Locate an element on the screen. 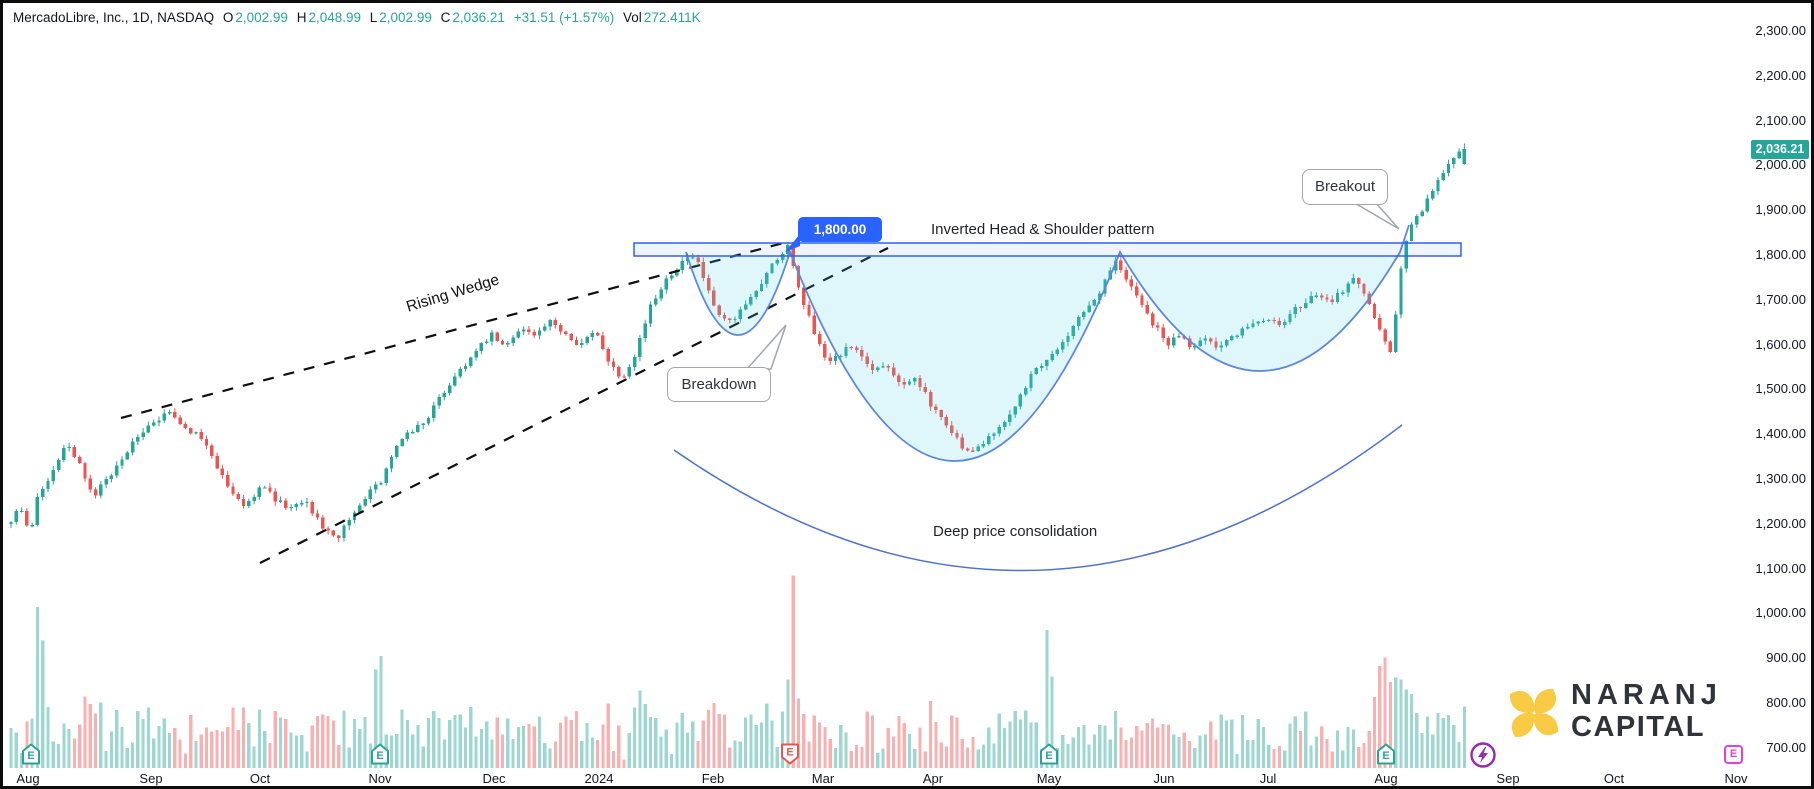 This screenshot has height=789, width=1814. symbol-title: MercadoLibre, Inc., 1D, NASDAQ is located at coordinates (114, 17).